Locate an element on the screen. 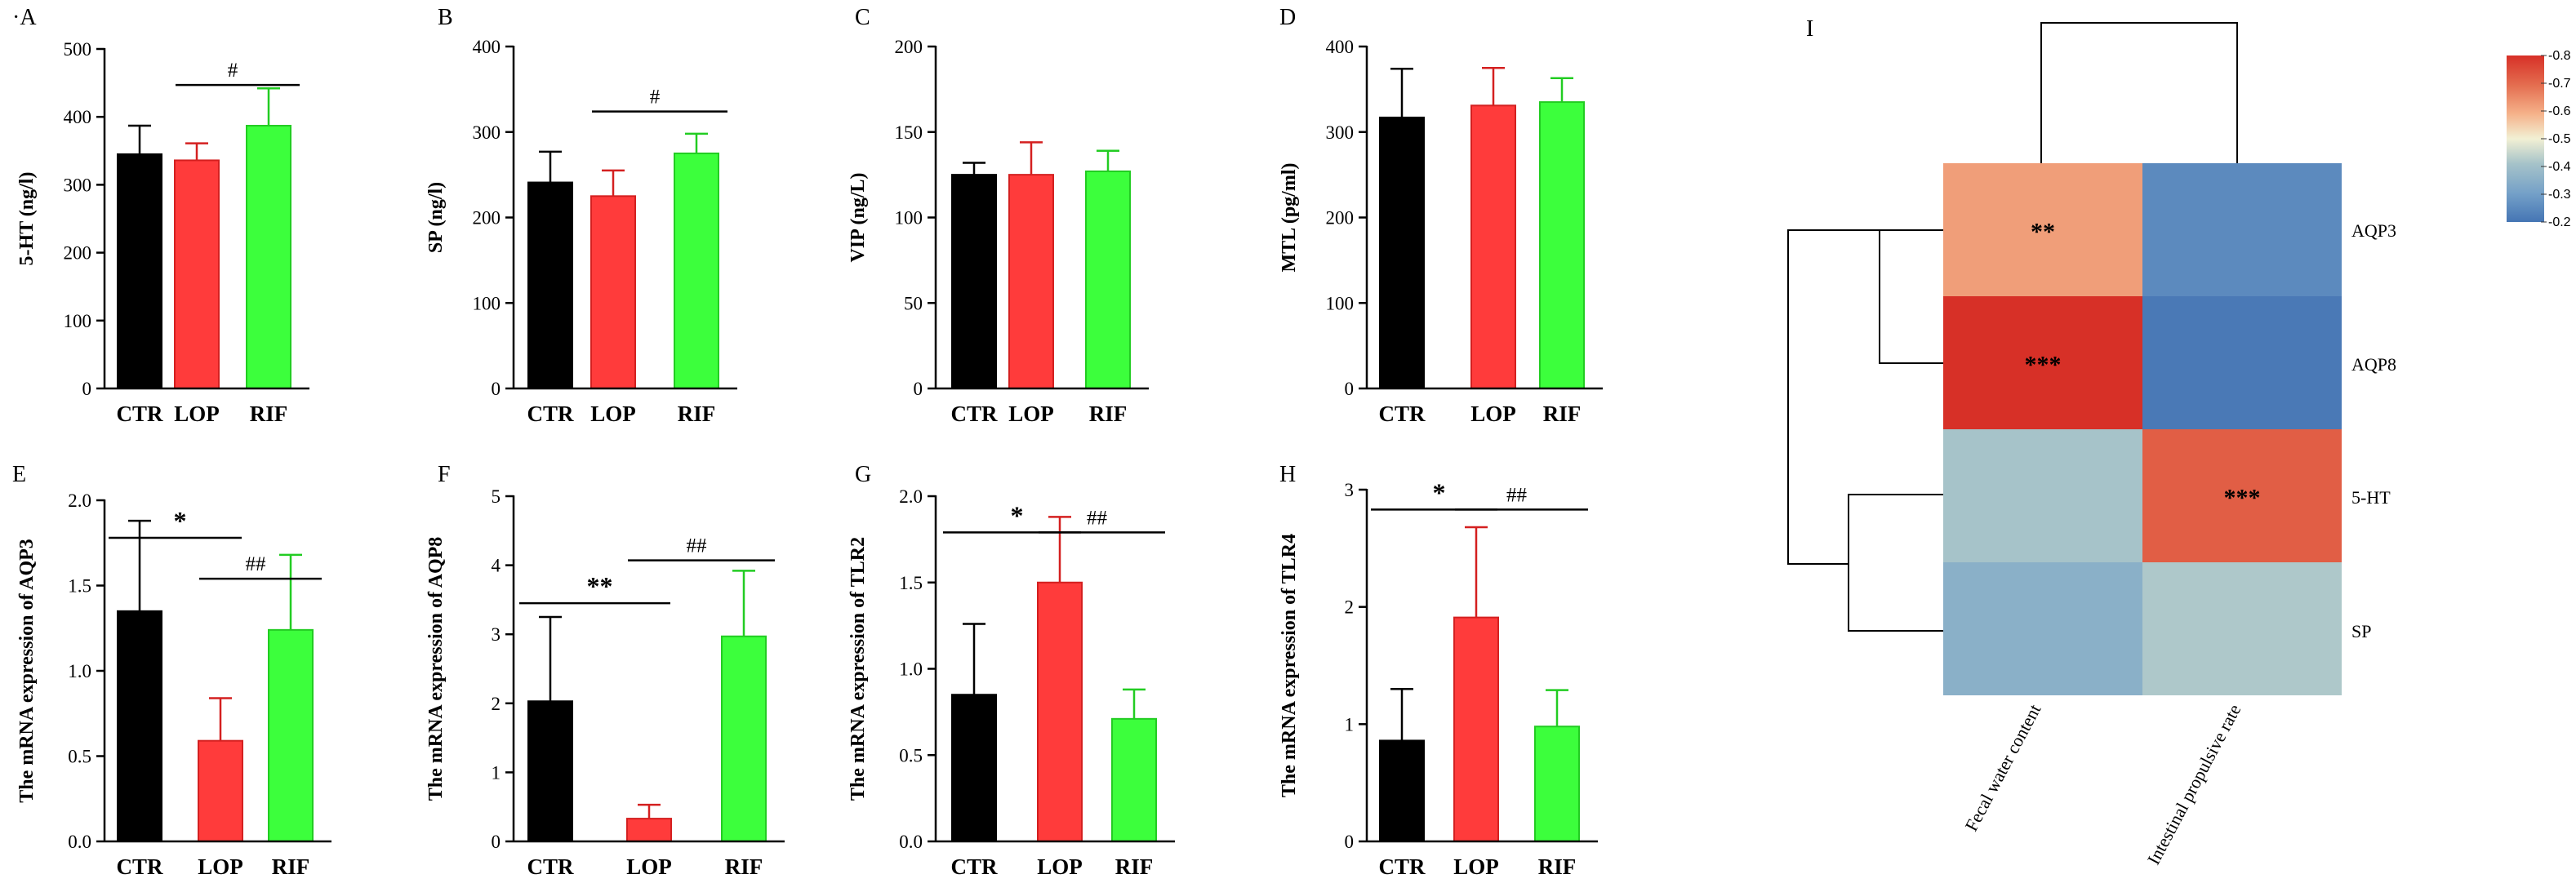  heatmap-dendrograms is located at coordinates (2012, 327).